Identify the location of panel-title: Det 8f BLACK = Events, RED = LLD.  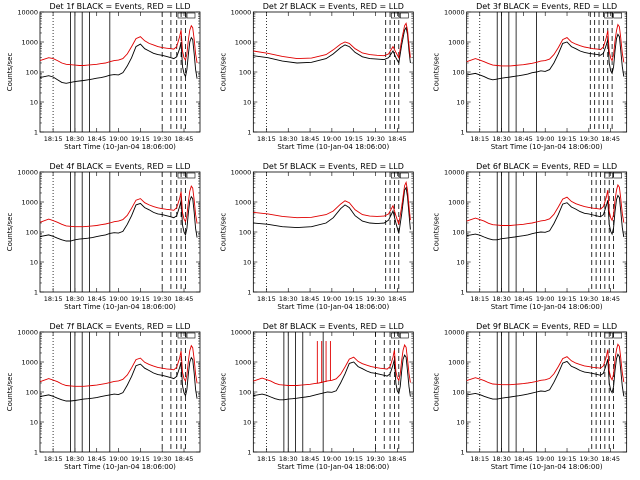
(333, 326).